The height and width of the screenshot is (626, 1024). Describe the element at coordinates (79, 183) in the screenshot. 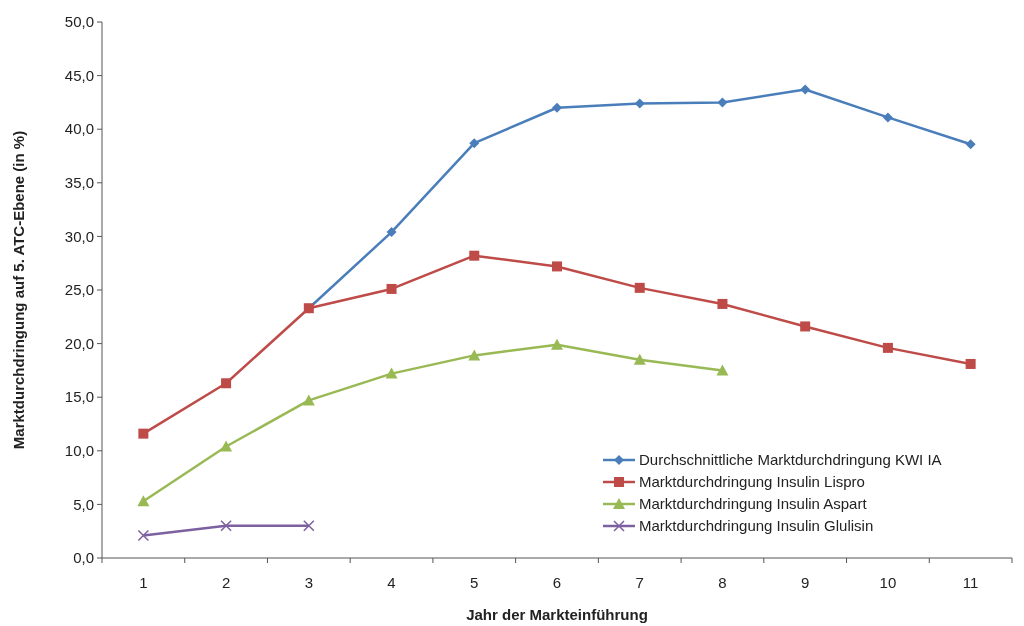

I see `y-tick-label: 35,0` at that location.